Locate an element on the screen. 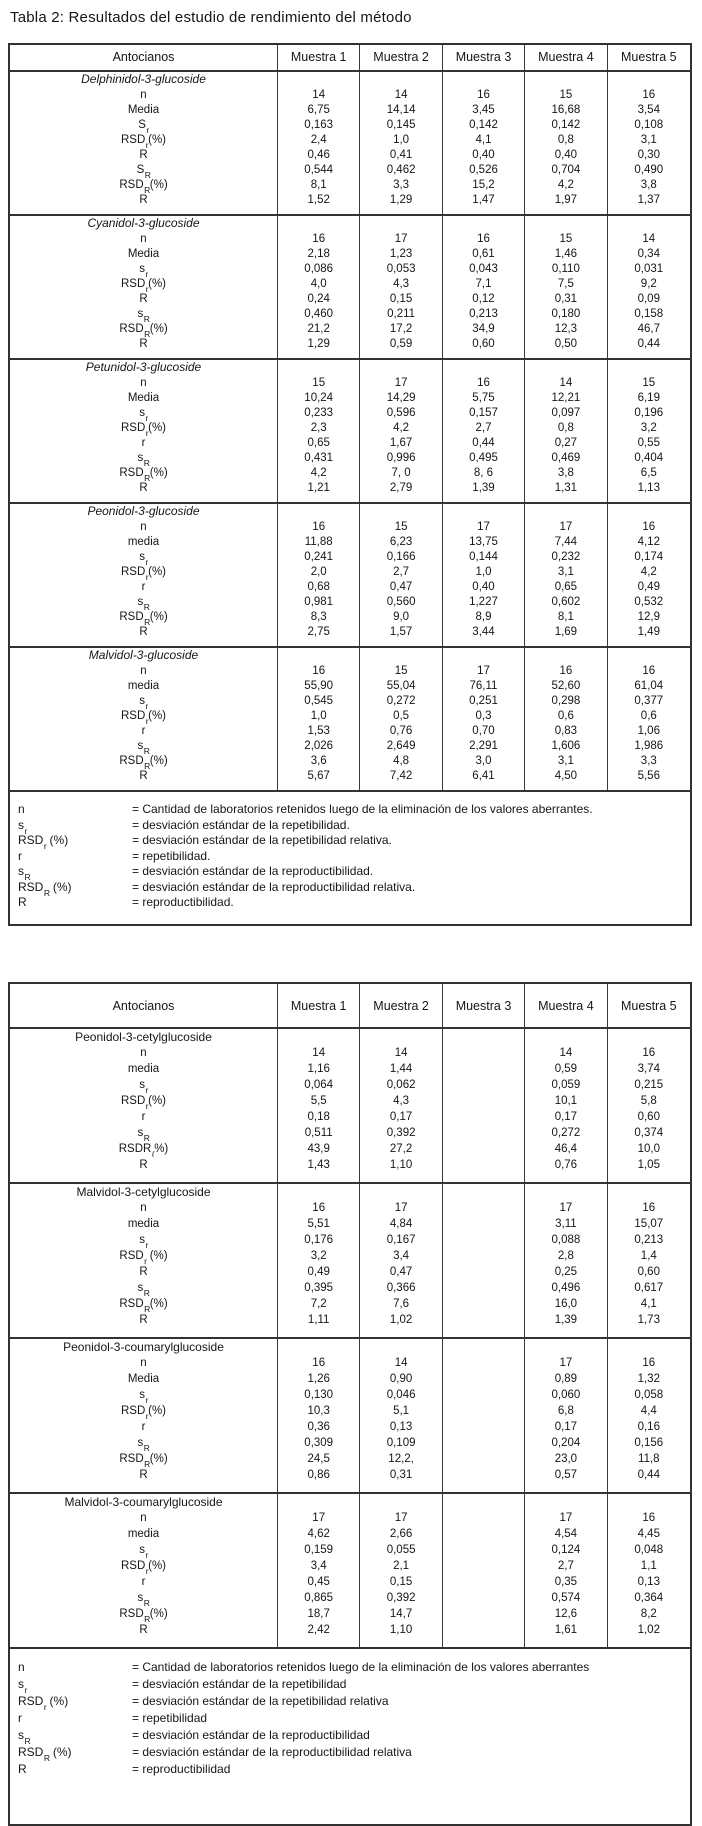  cell-value: 0,097 is located at coordinates (566, 413).